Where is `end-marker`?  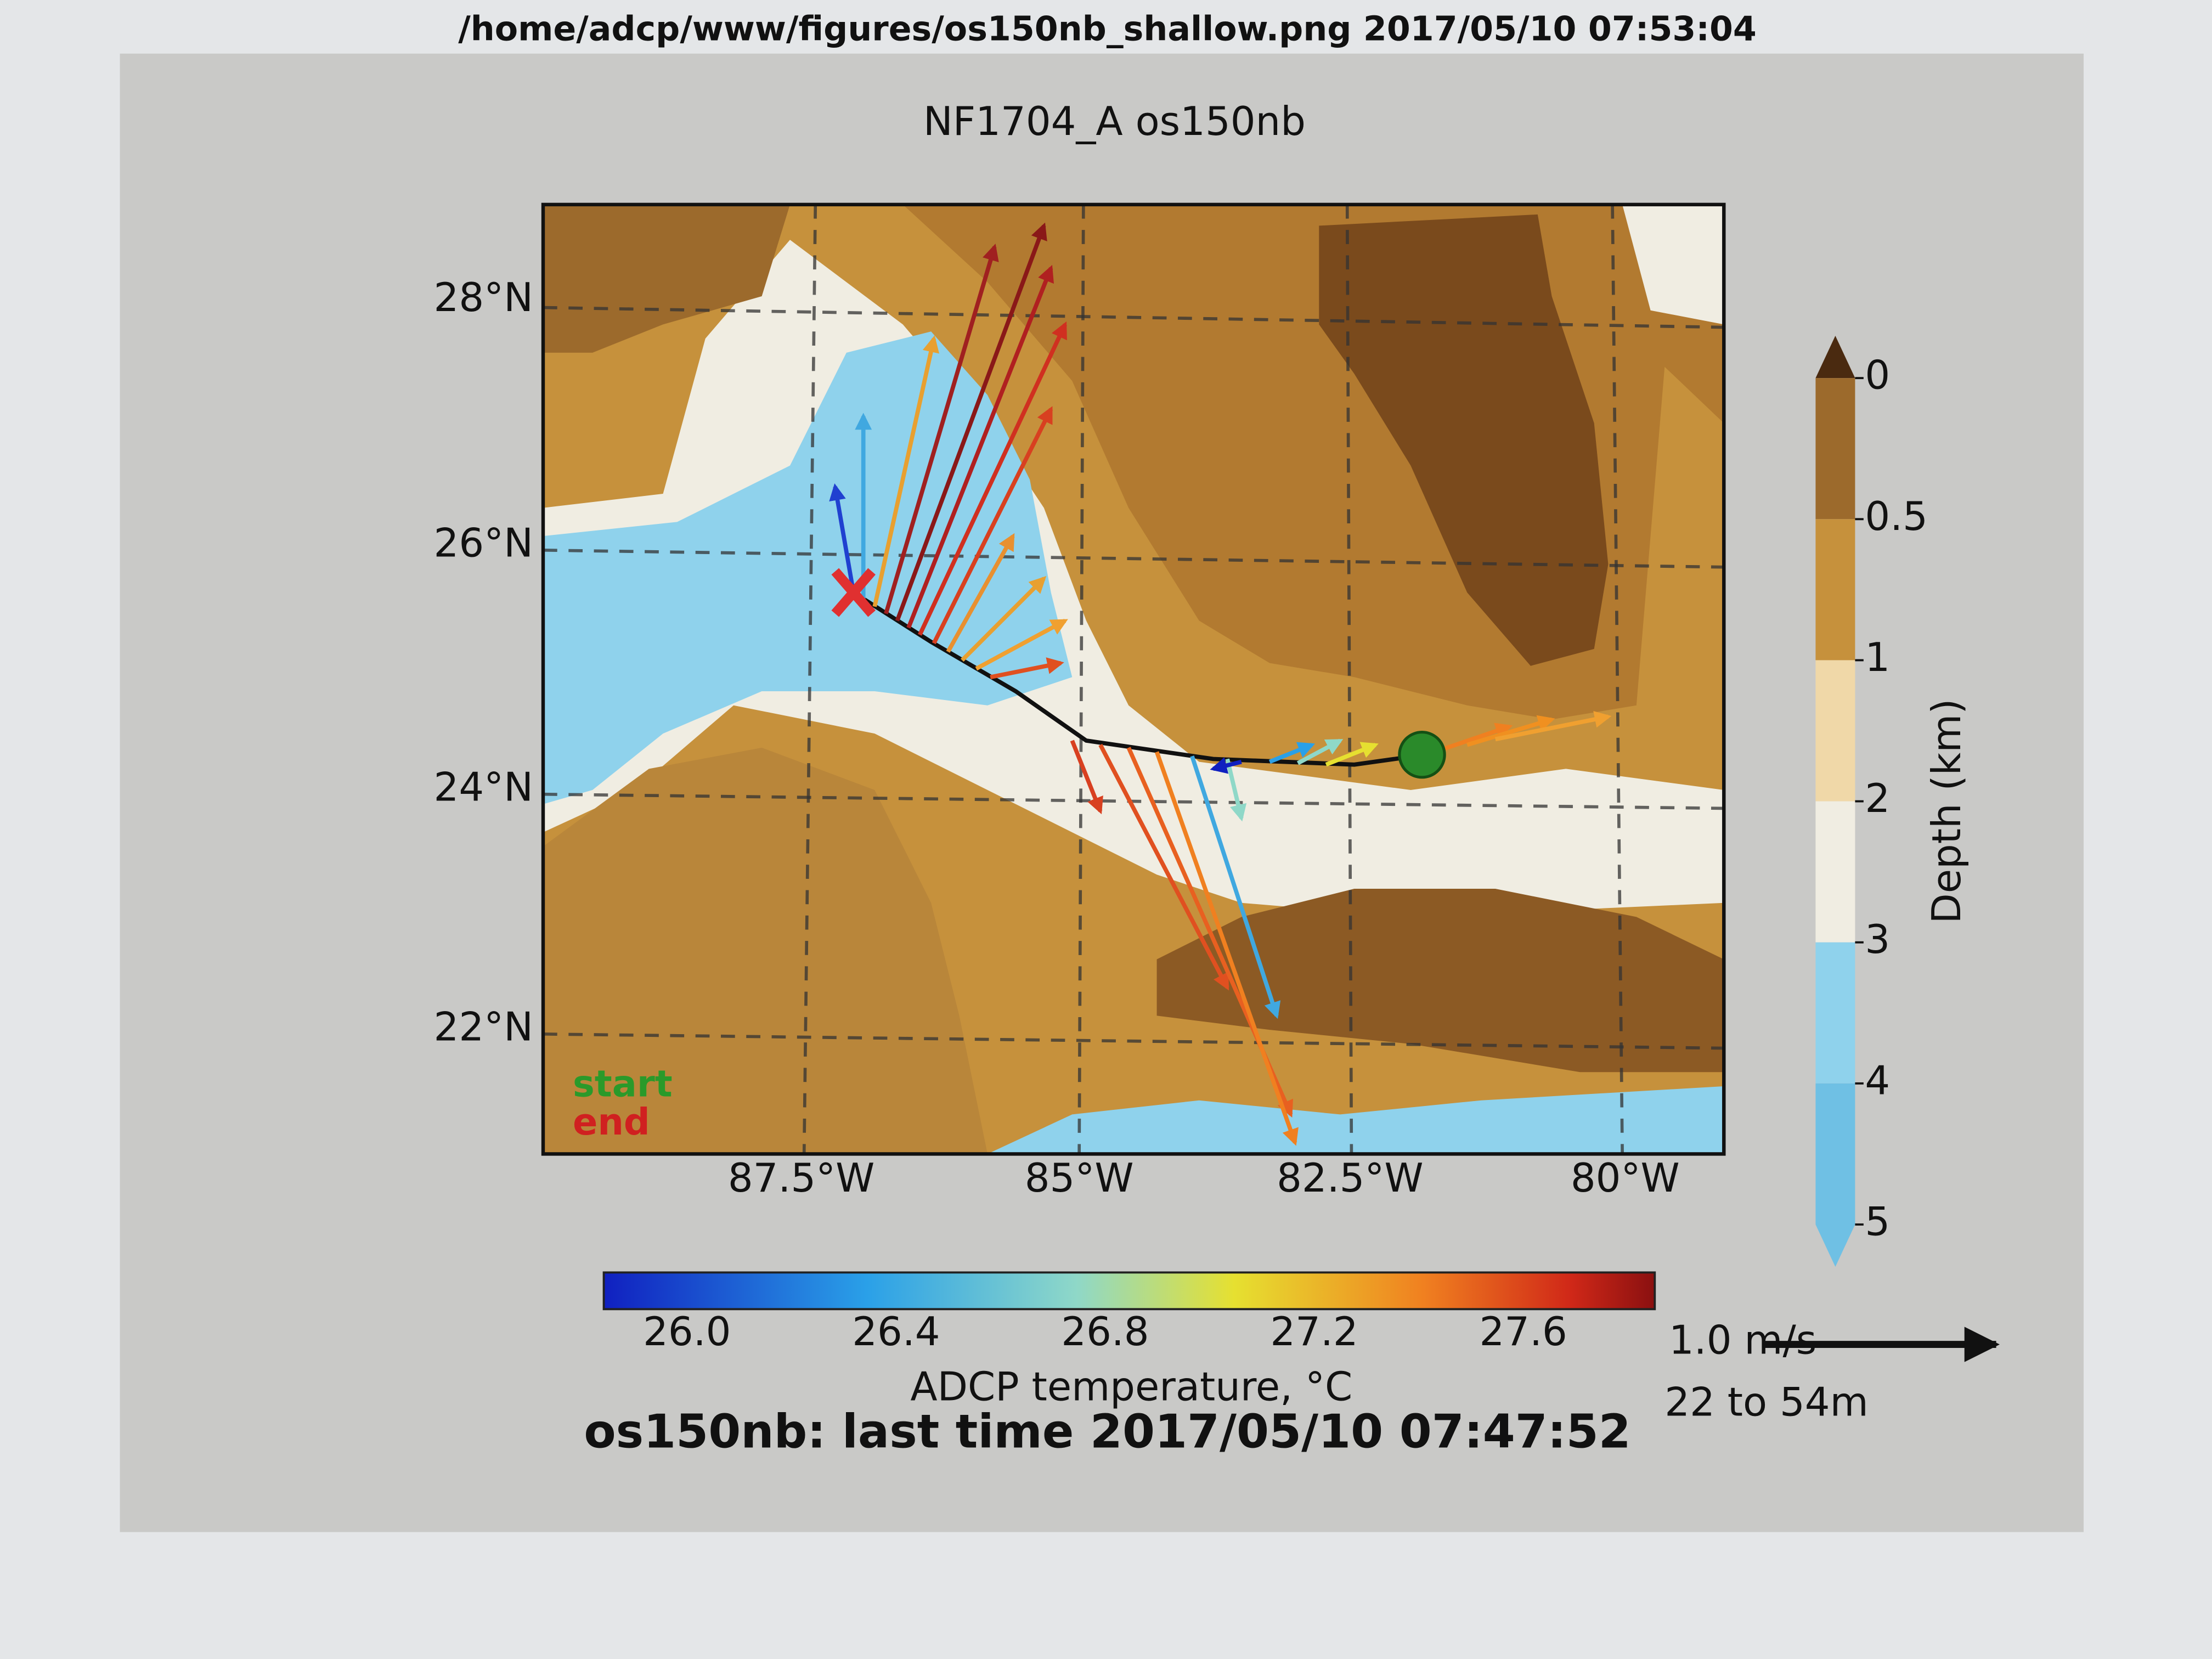 end-marker is located at coordinates (854, 592).